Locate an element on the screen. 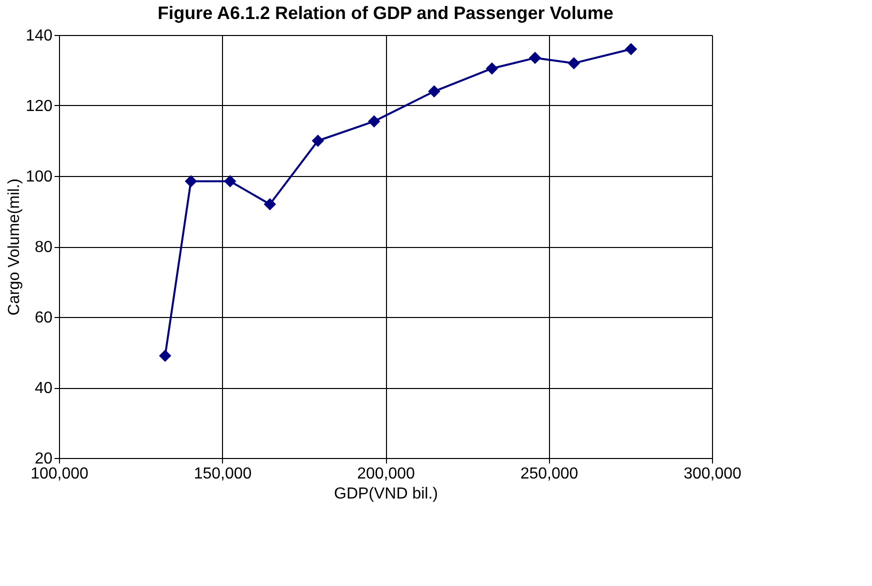 This screenshot has width=872, height=586. x-tick-label: 300,000 is located at coordinates (713, 474).